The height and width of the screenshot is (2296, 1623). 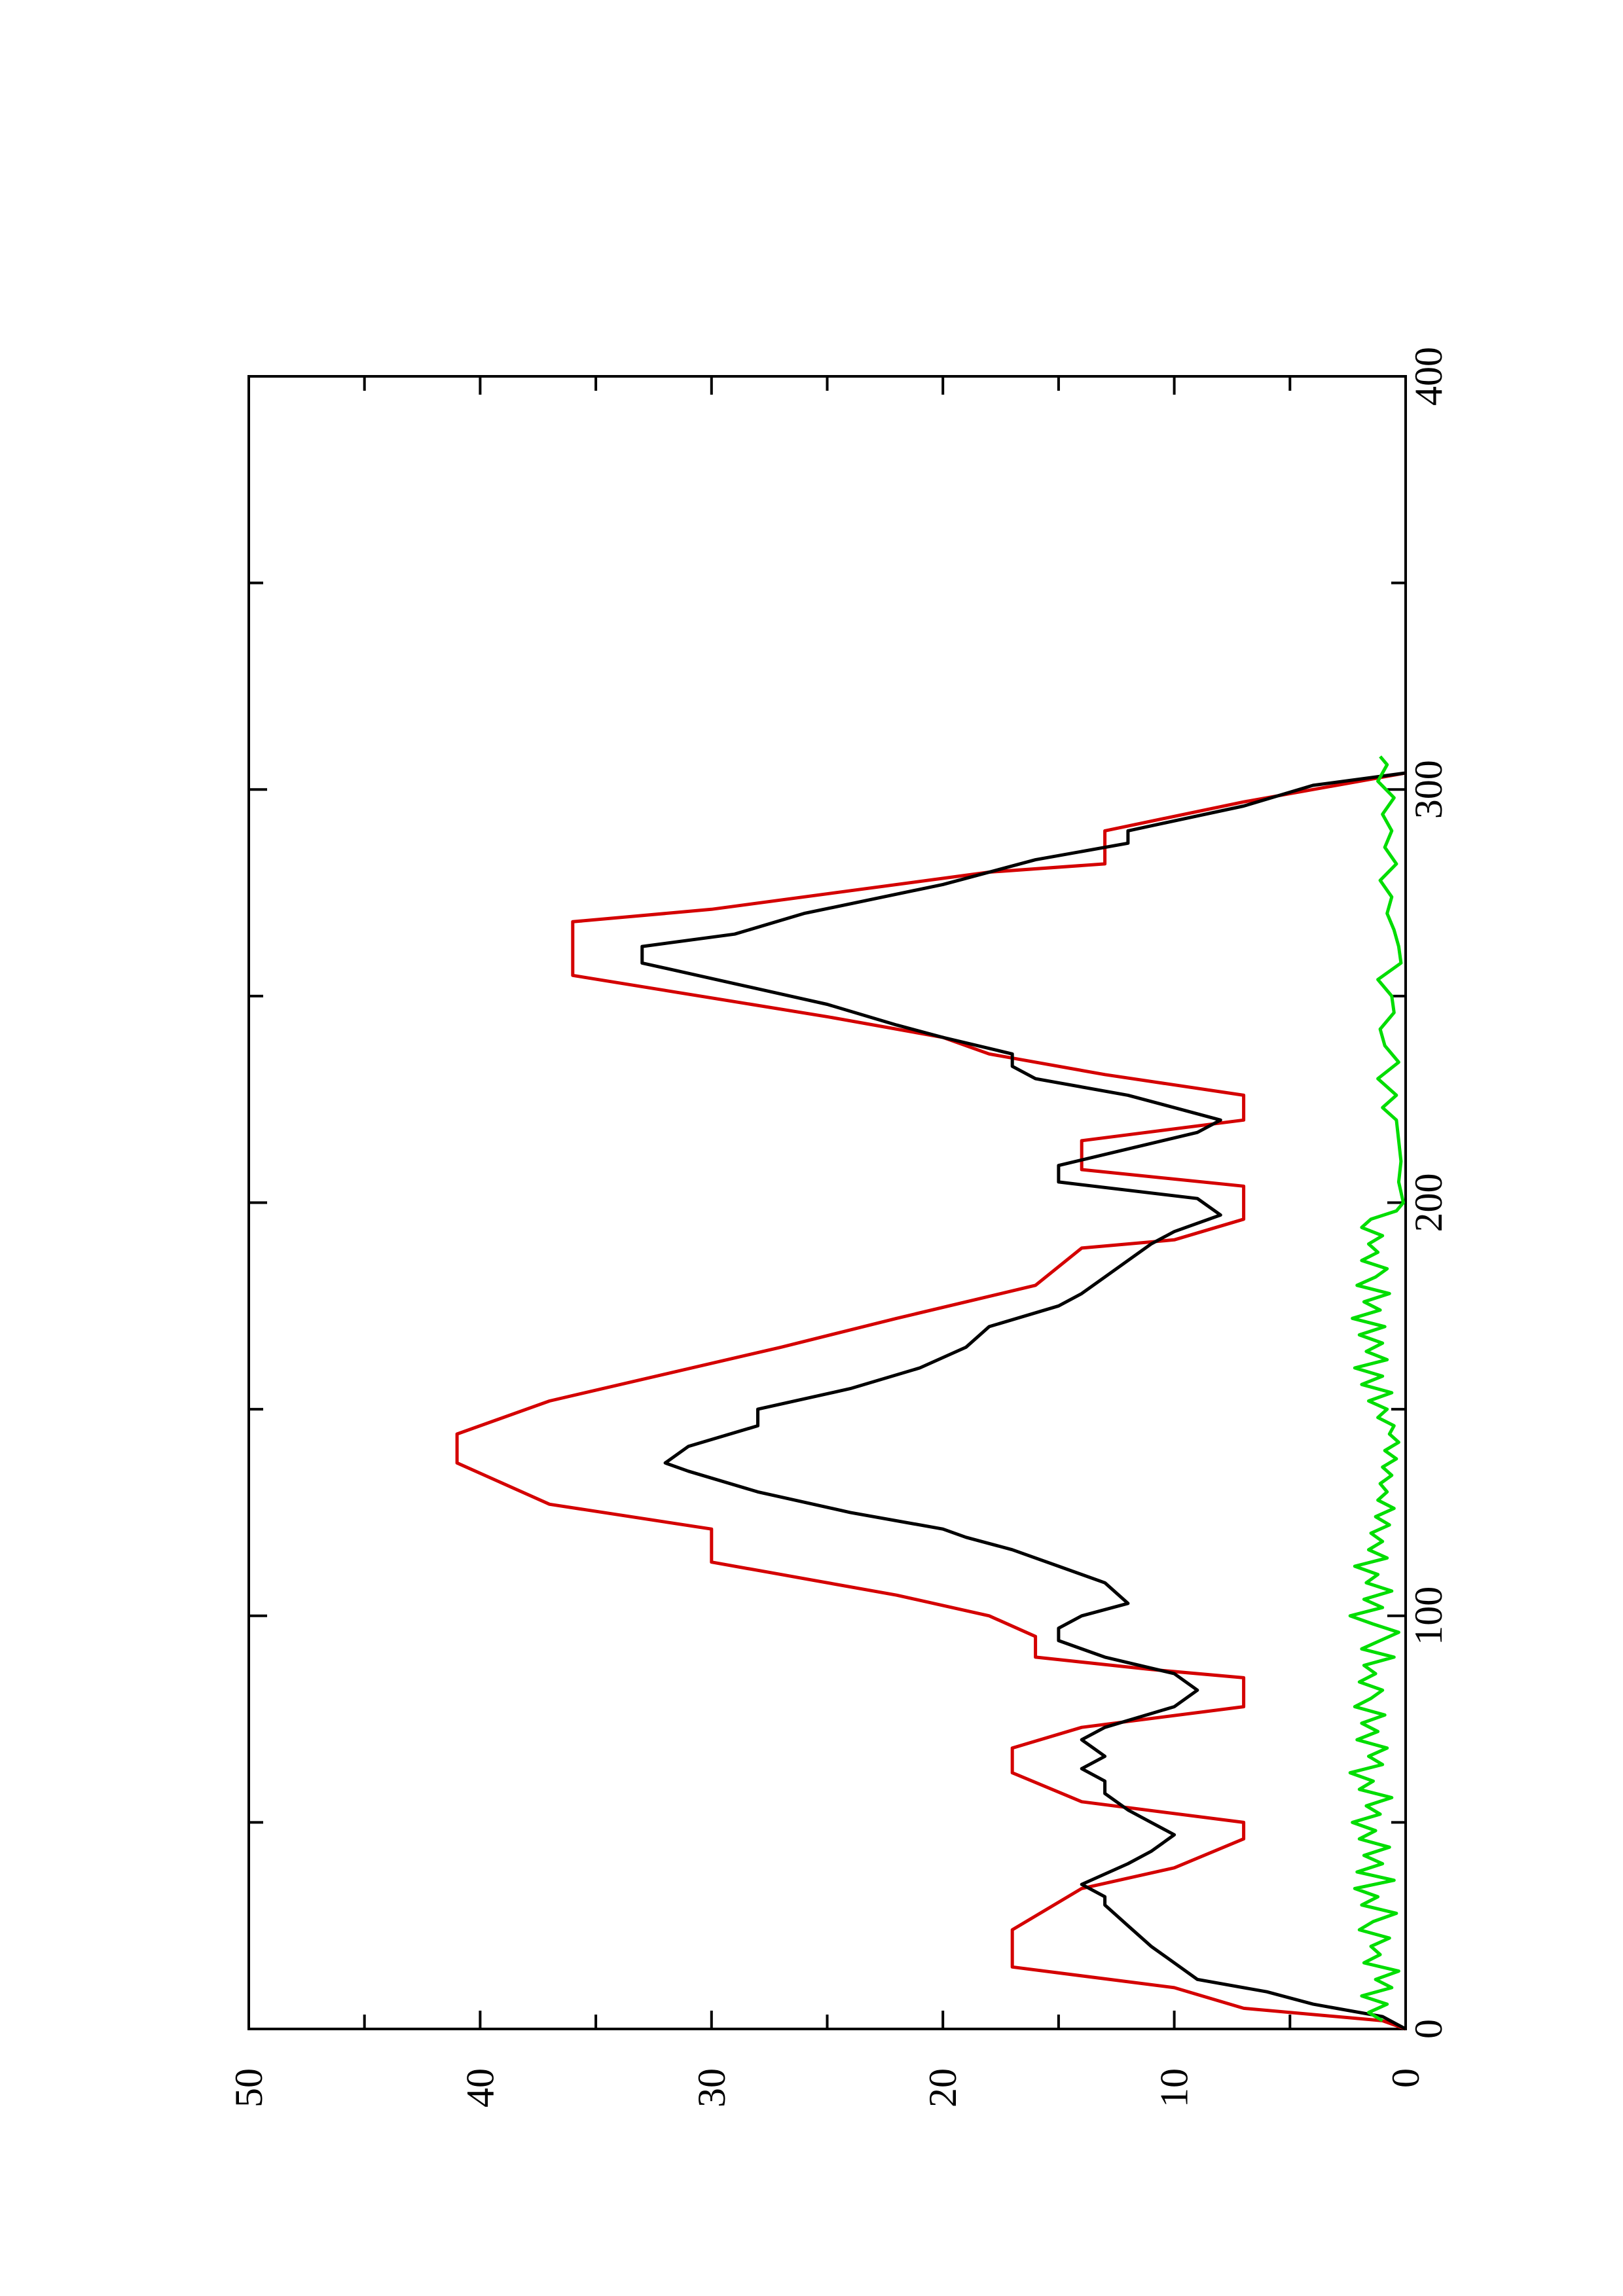 What do you see at coordinates (1428, 376) in the screenshot?
I see `x-tick-label: 400` at bounding box center [1428, 376].